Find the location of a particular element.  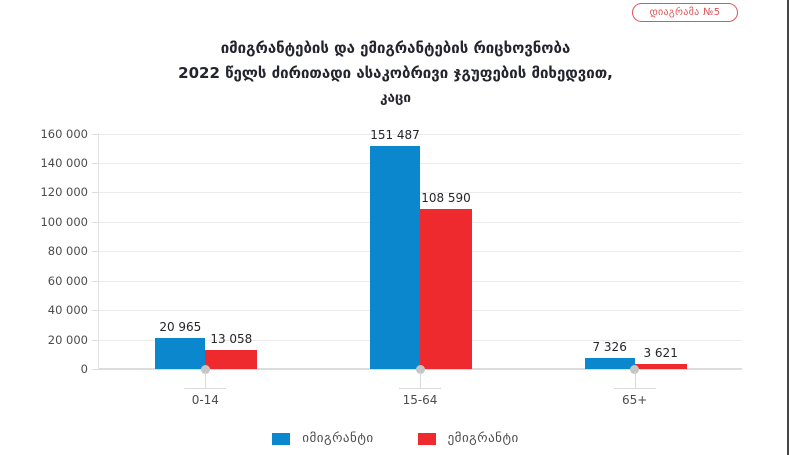

bar-immigrant-65+ is located at coordinates (609, 363).